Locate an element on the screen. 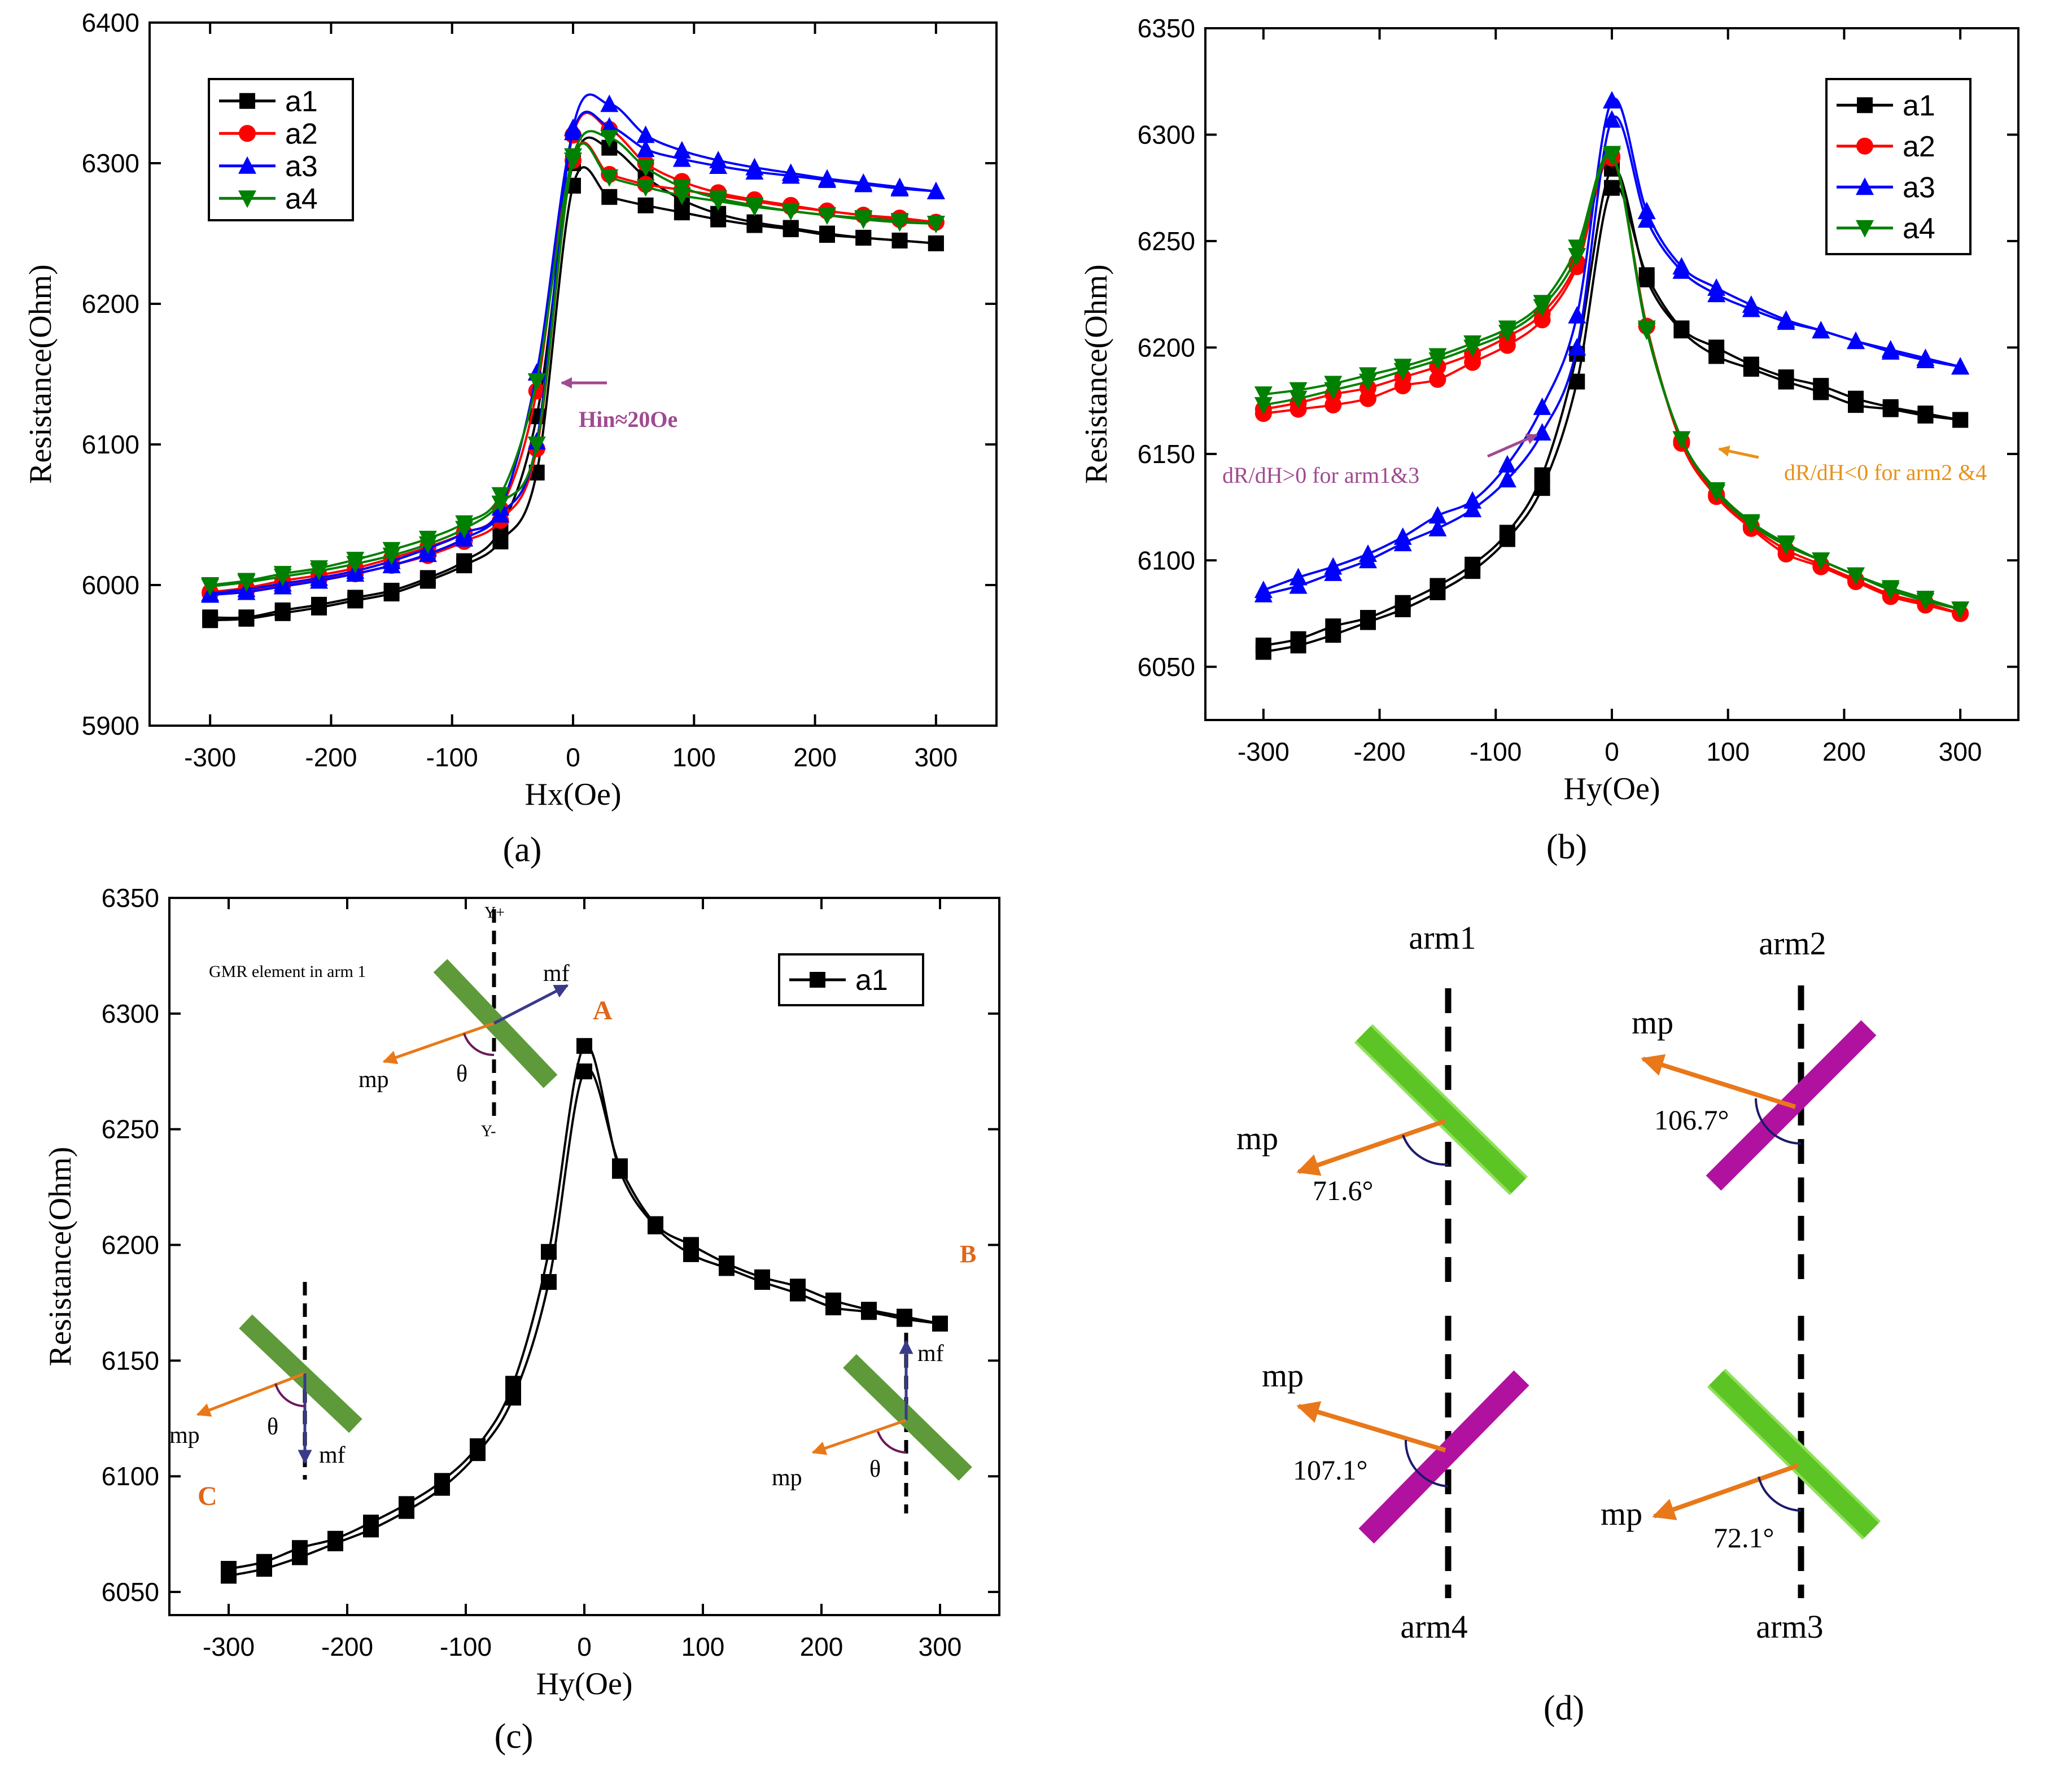  arm2-element: arm2 mp 106.7° is located at coordinates (1755, 1106).